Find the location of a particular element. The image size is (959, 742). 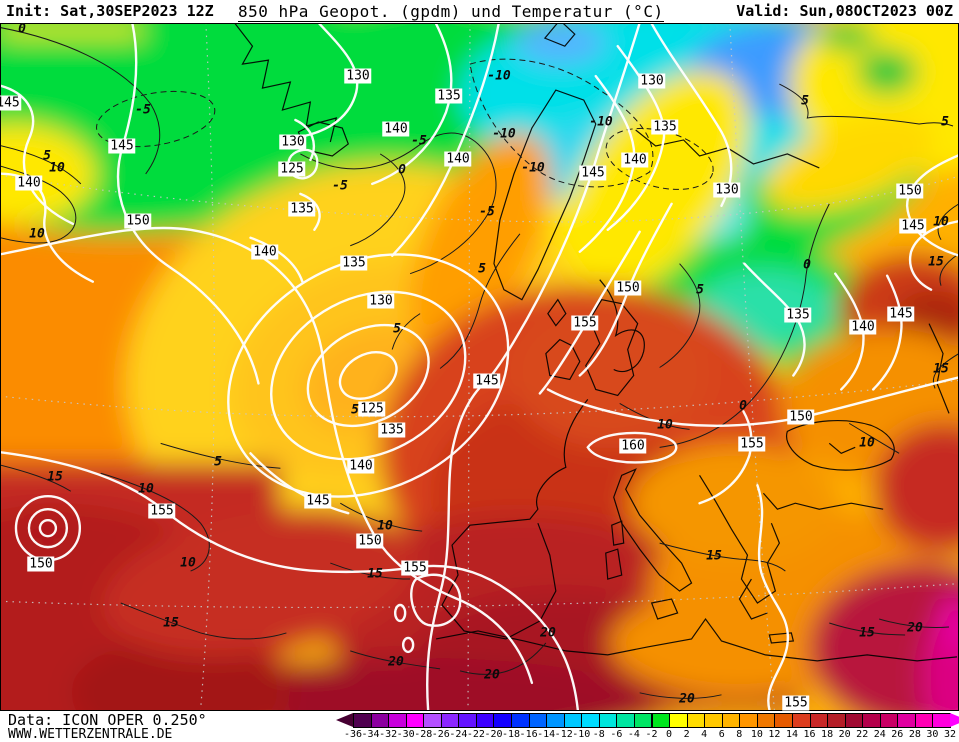

colorbar-tick-label: 26 is located at coordinates (897, 734).